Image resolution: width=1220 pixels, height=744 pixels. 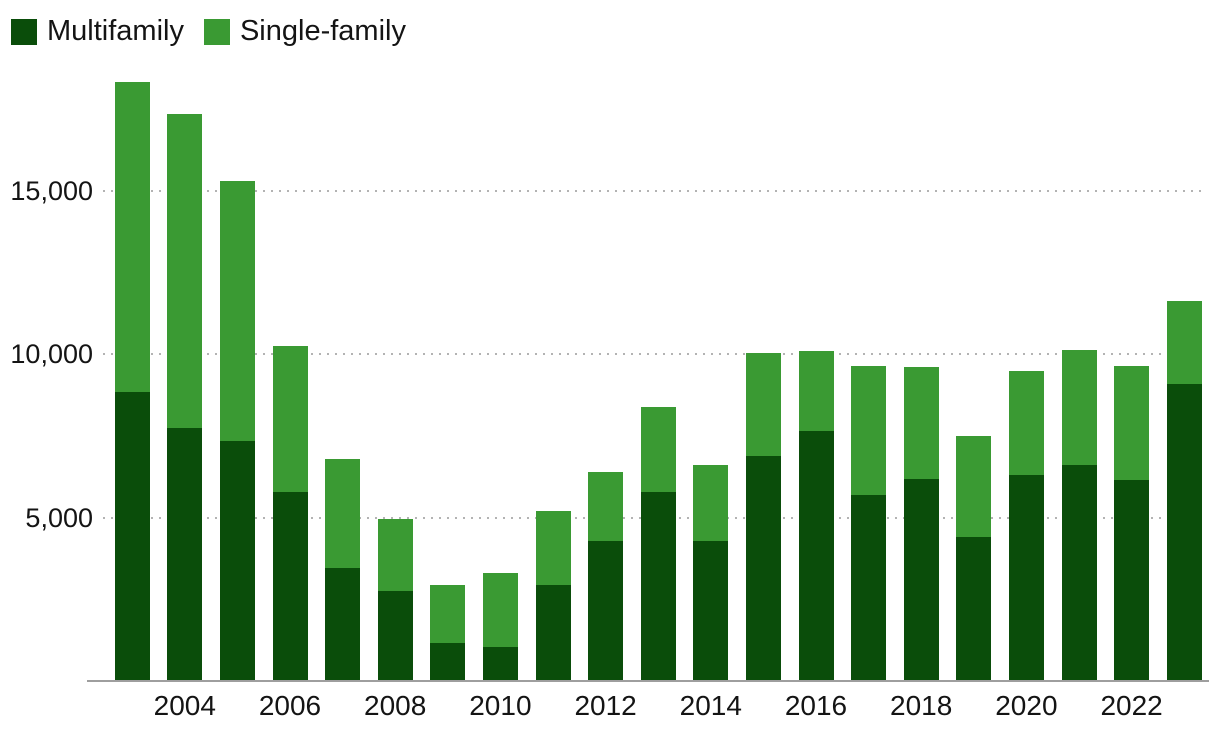 What do you see at coordinates (500, 610) in the screenshot?
I see `bar-segment-single-family-2010` at bounding box center [500, 610].